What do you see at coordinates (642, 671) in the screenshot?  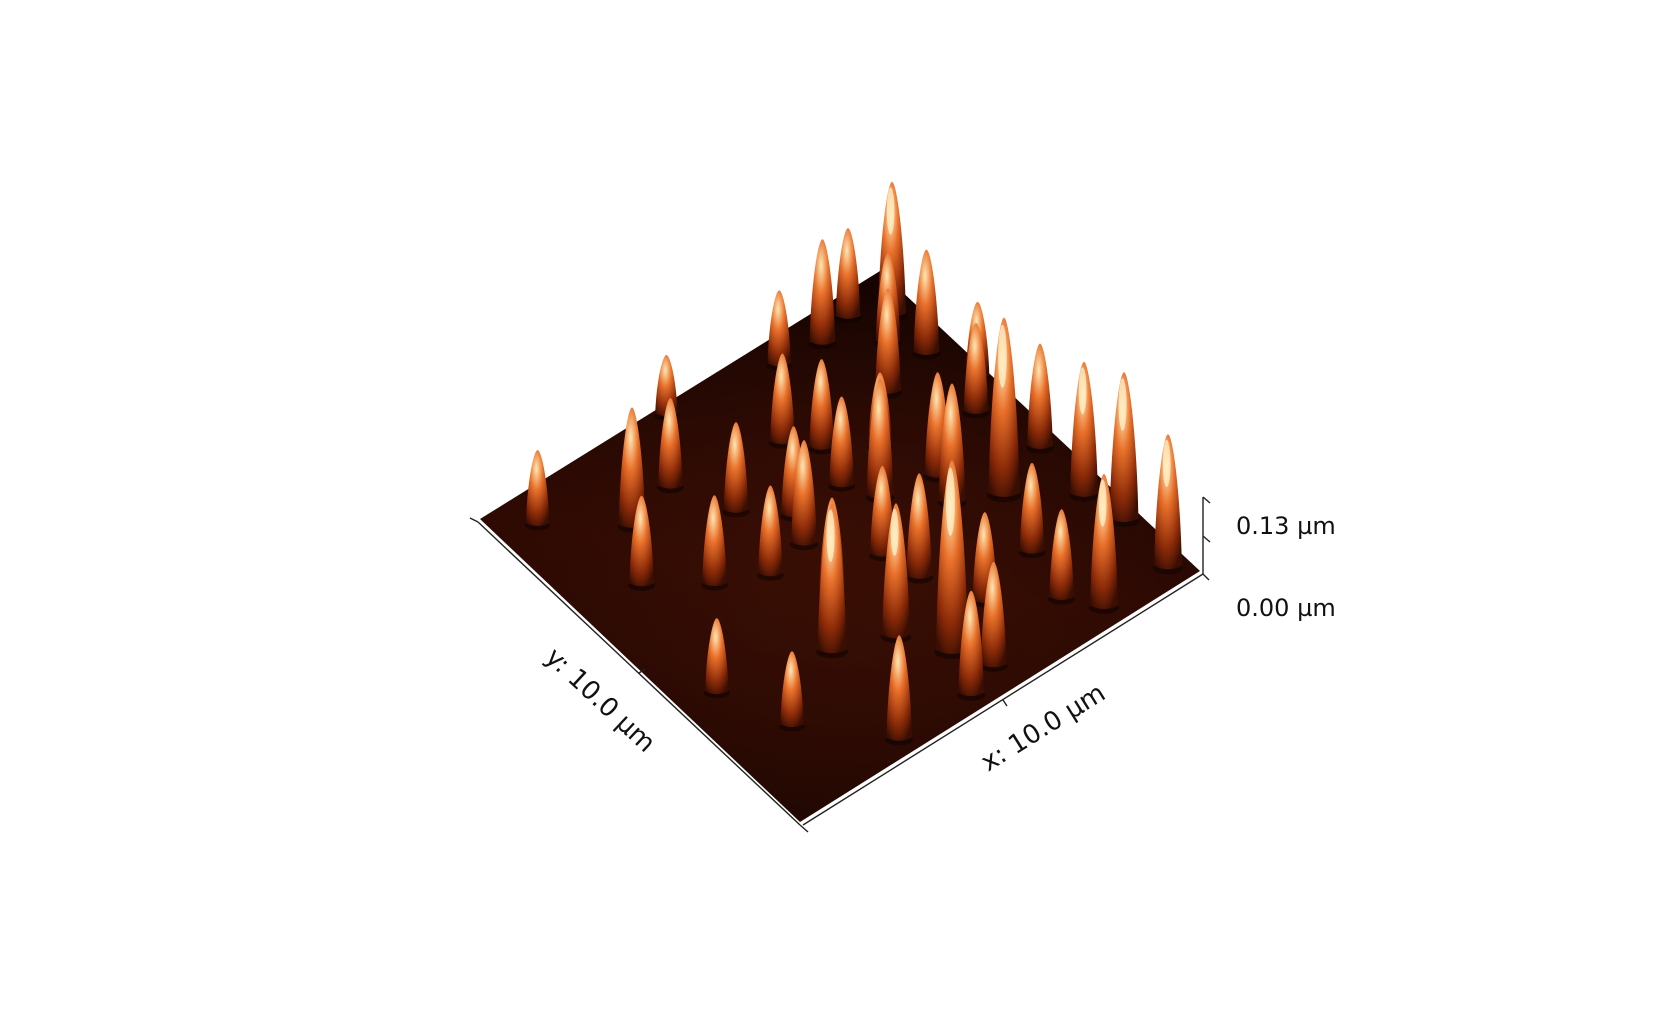 I see `y-axis-mid-tick` at bounding box center [642, 671].